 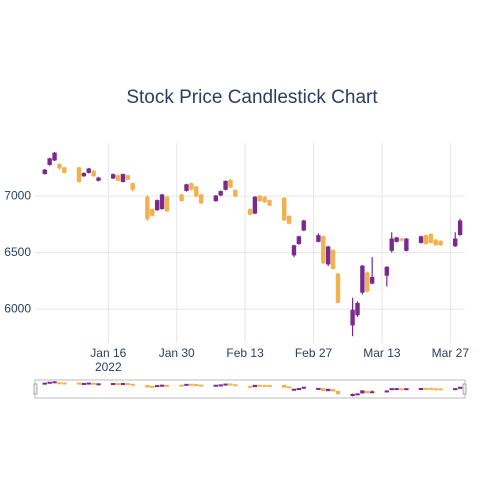 What do you see at coordinates (382, 353) in the screenshot?
I see `x-tick-label: Mar 13` at bounding box center [382, 353].